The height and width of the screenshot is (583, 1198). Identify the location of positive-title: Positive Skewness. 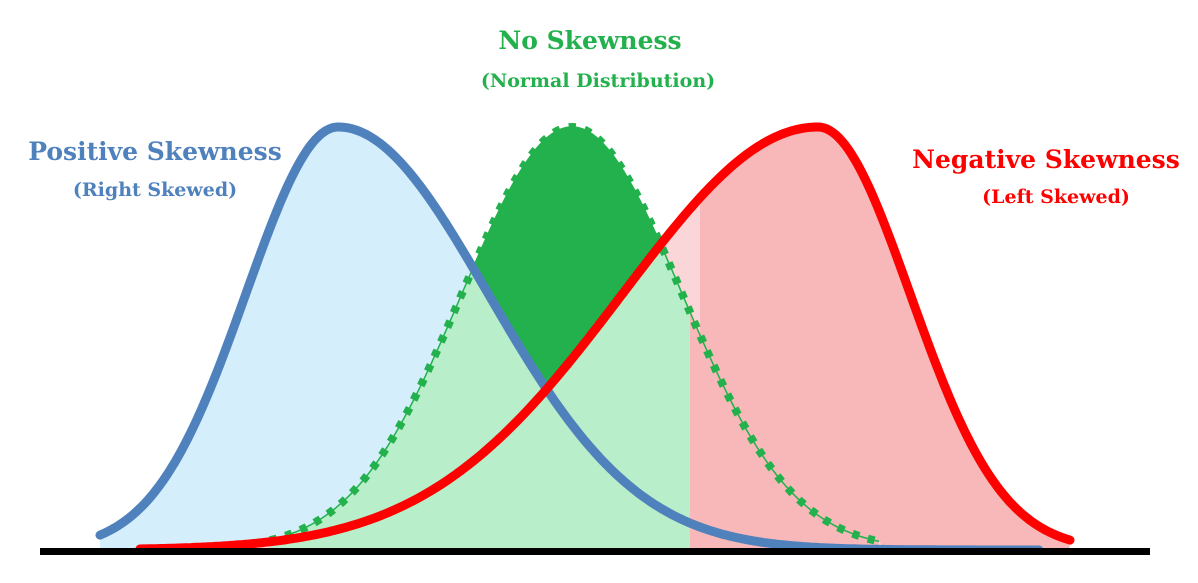
(155, 151).